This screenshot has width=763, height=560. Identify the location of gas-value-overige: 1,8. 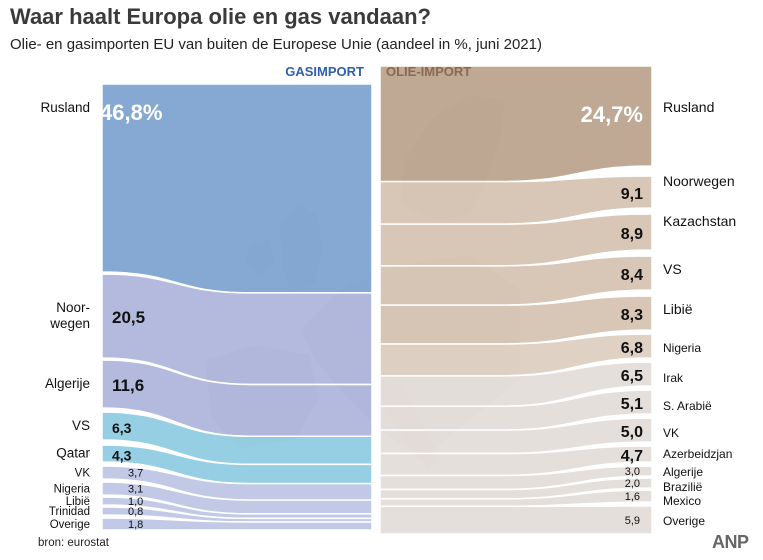
(135, 525).